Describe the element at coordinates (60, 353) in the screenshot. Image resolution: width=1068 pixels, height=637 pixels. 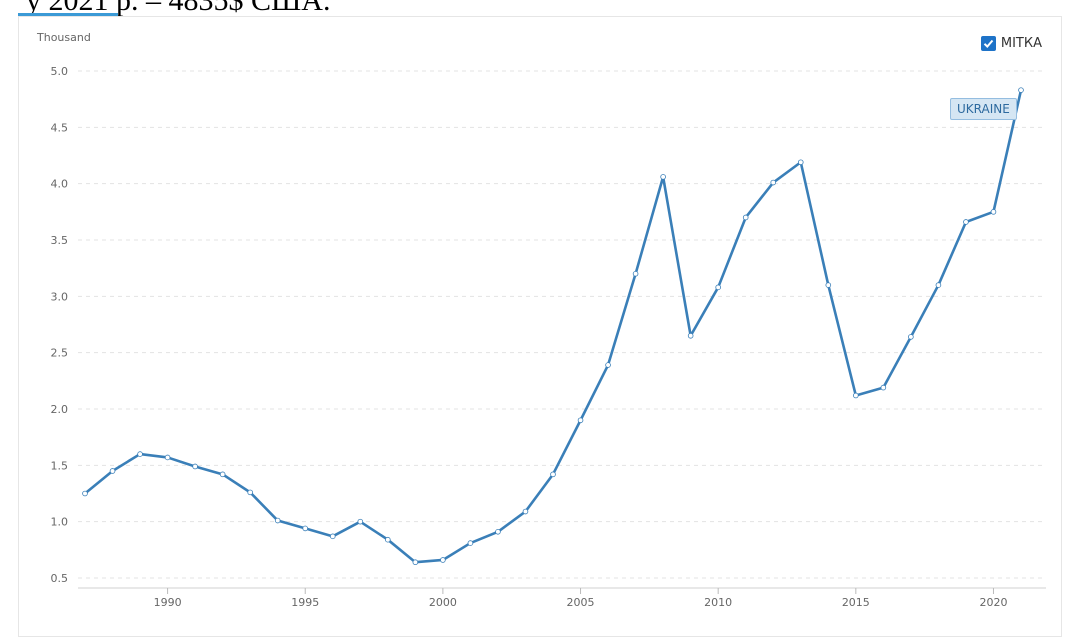
I see `y-tick-label: 2.5` at that location.